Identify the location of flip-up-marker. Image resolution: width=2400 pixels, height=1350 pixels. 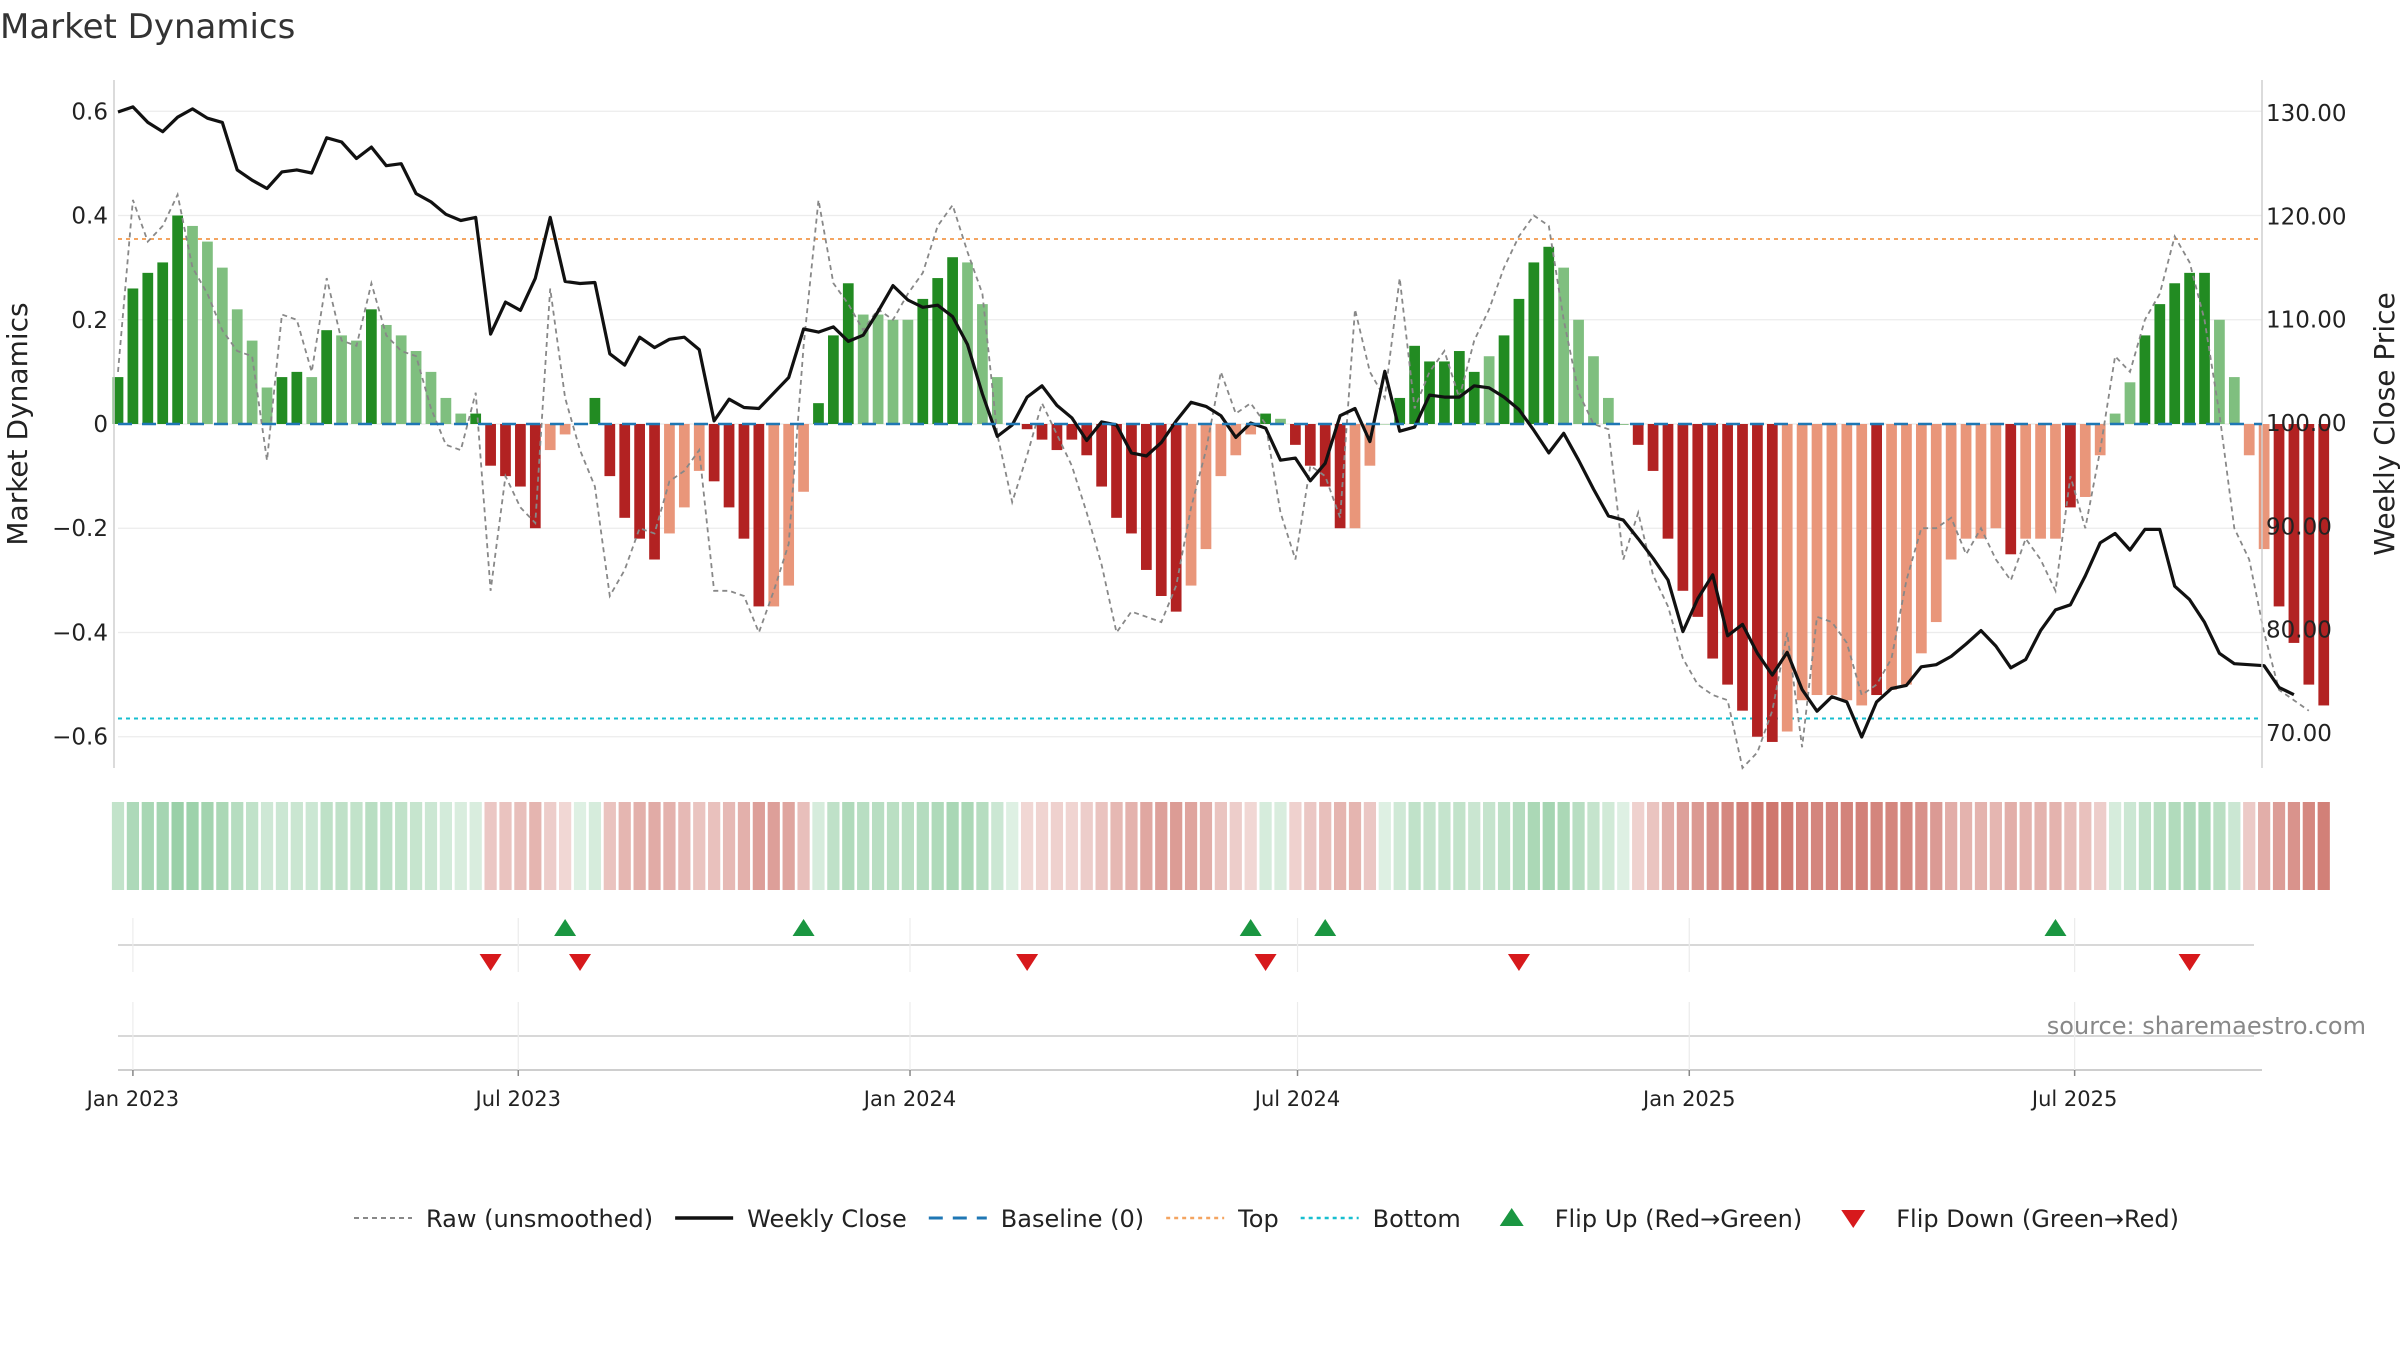
(565, 927).